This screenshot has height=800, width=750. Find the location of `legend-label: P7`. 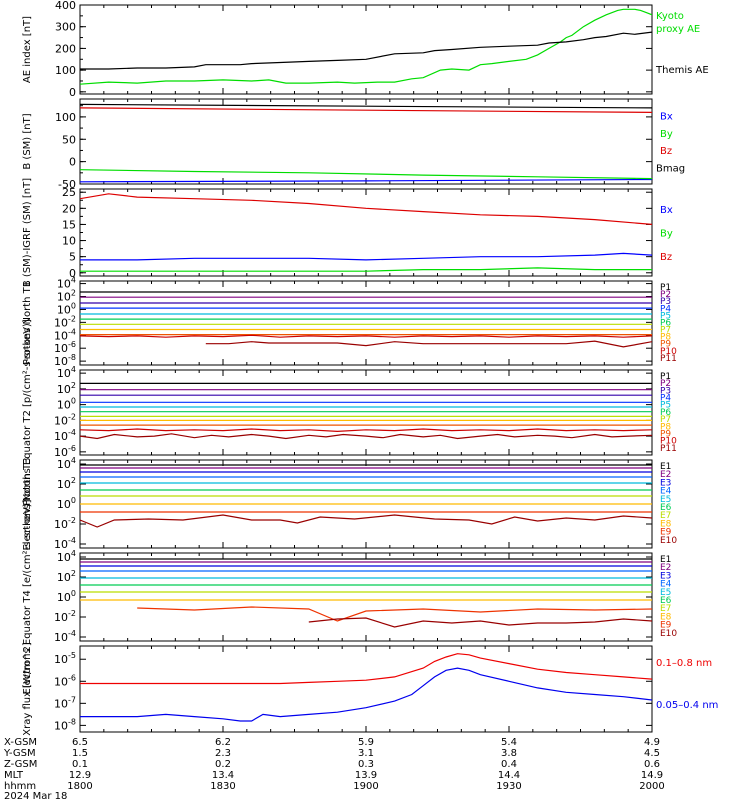

legend-label: P7 is located at coordinates (665, 420).